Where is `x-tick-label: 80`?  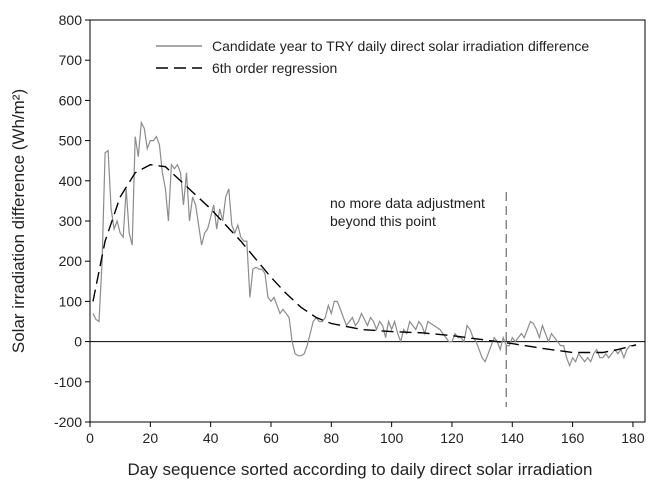
x-tick-label: 80 is located at coordinates (332, 438).